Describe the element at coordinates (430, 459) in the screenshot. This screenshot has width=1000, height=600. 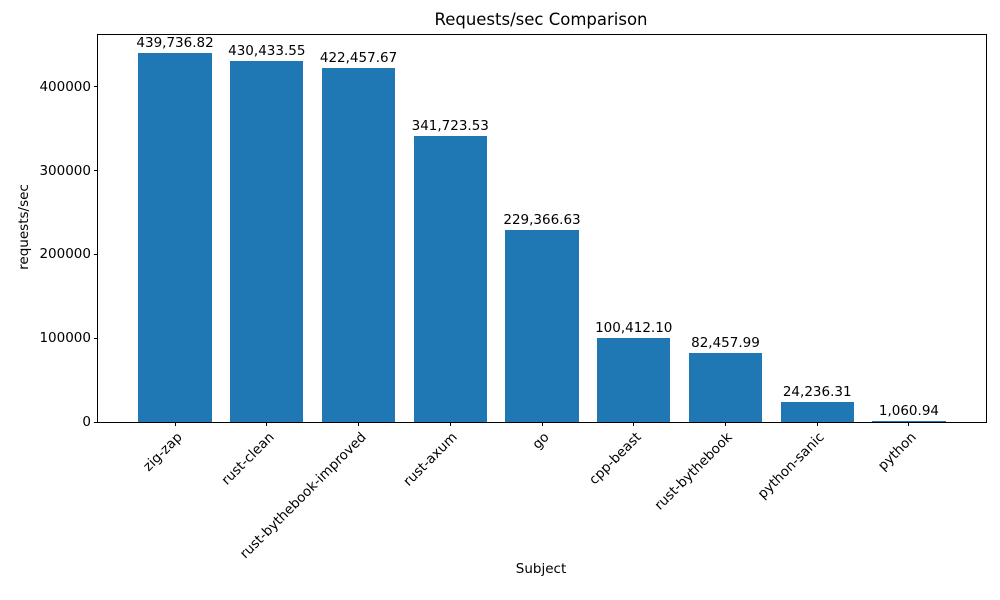
I see `x-tick-label: rust-axum` at that location.